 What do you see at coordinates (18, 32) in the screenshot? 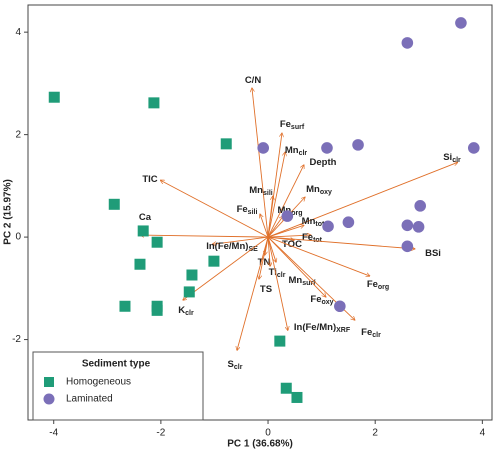
I see `y-tick-label: 4` at bounding box center [18, 32].